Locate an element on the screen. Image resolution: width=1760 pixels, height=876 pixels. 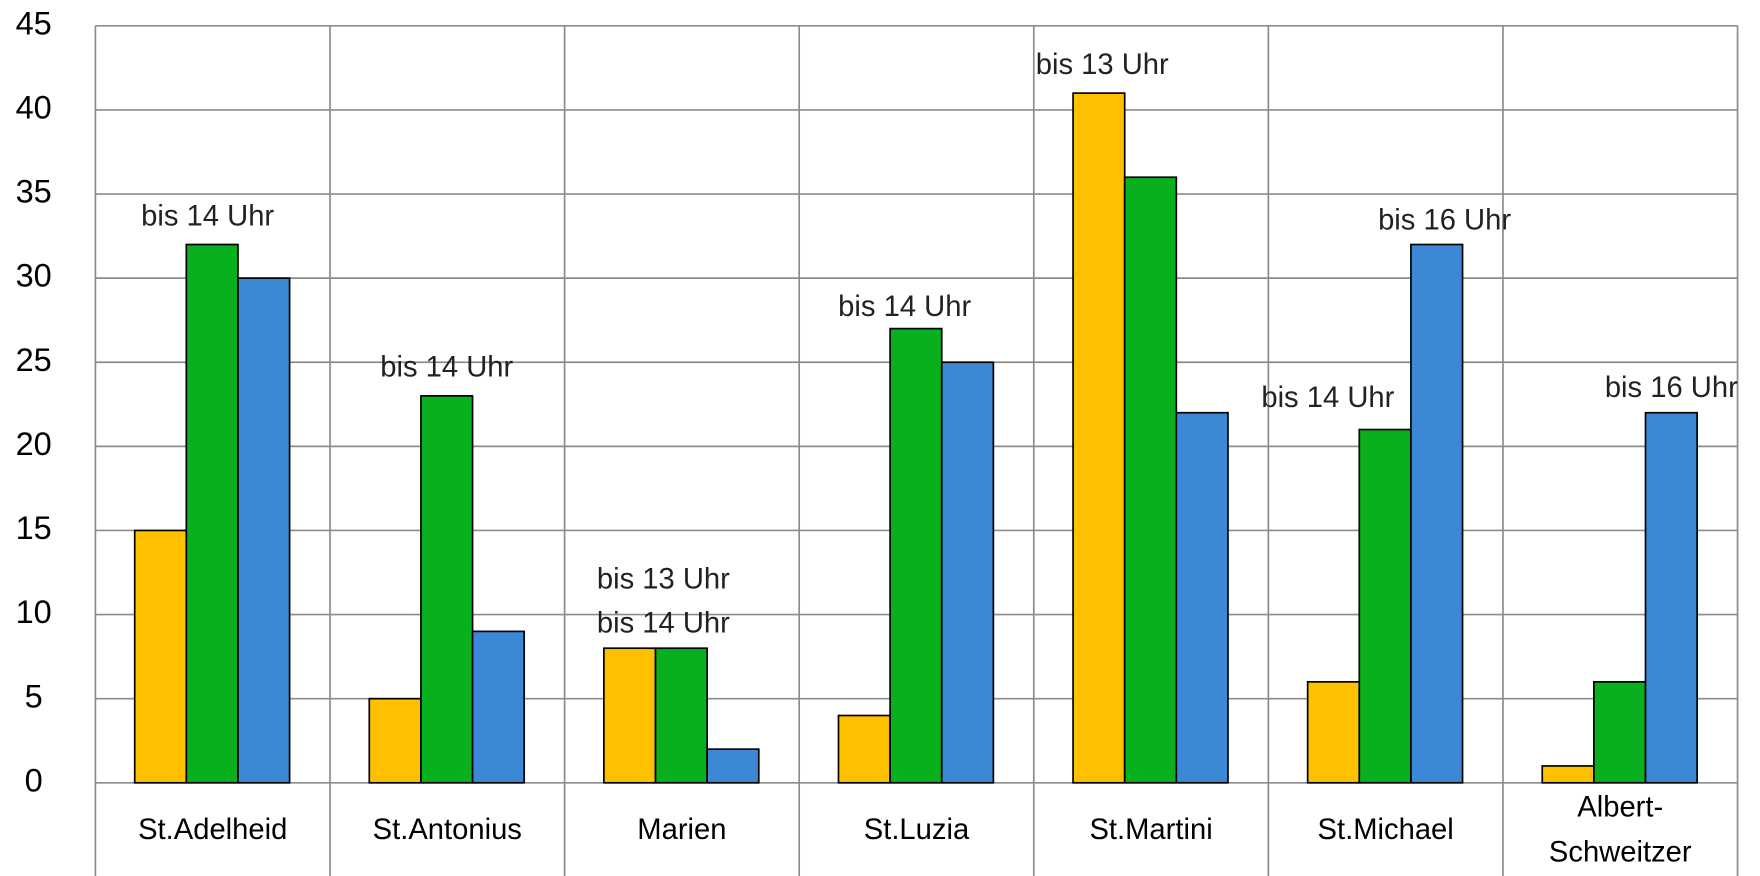
y-tick-label: 5 is located at coordinates (34, 696).